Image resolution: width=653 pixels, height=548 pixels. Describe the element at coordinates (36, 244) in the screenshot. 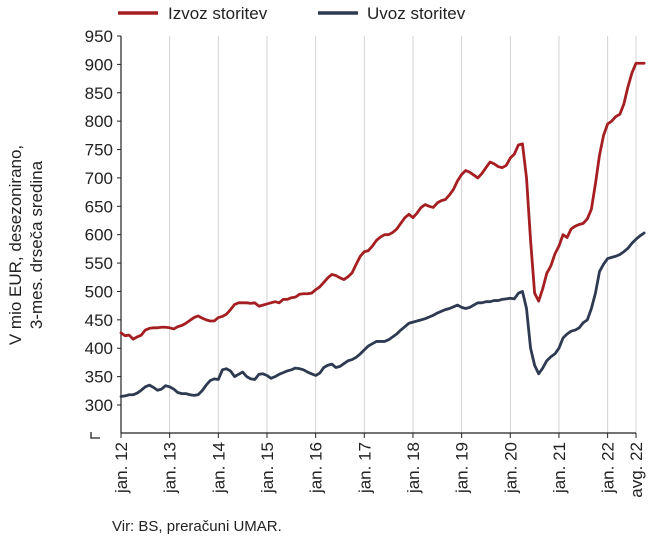

I see `y-axis-title-line-2: 3-mes. drseča sredina` at that location.